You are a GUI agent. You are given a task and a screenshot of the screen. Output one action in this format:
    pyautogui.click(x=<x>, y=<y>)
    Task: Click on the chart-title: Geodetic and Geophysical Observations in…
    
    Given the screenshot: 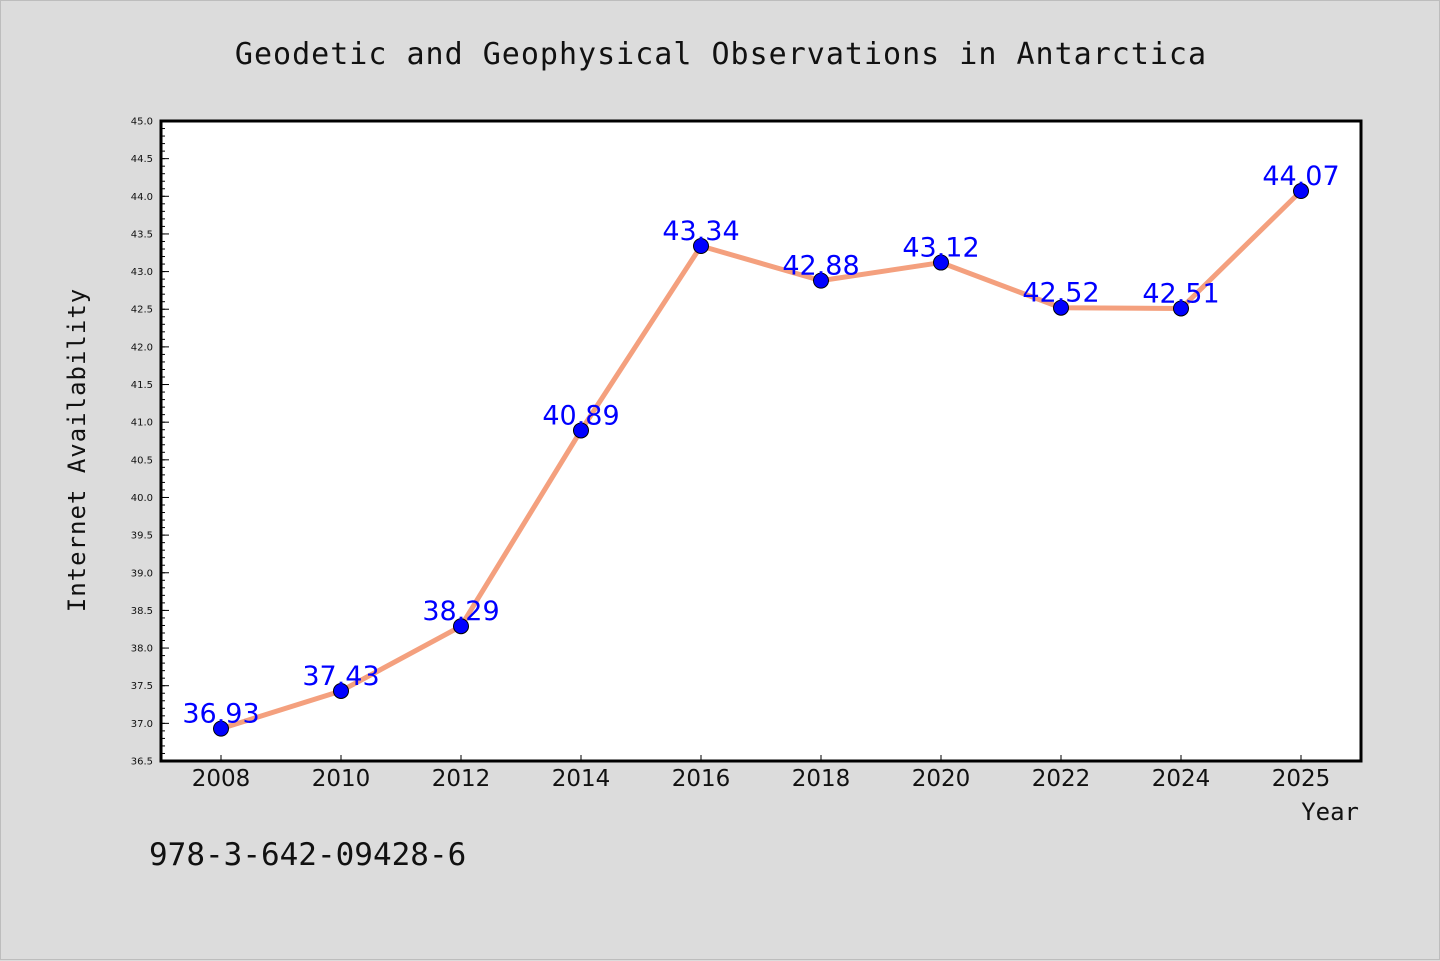 What is the action you would take?
    pyautogui.click(x=721, y=54)
    